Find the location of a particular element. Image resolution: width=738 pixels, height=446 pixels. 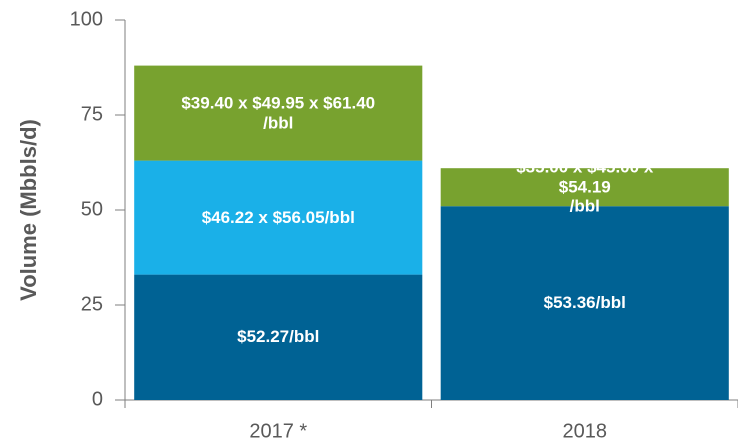

y-tick-label: 0 is located at coordinates (97, 399).